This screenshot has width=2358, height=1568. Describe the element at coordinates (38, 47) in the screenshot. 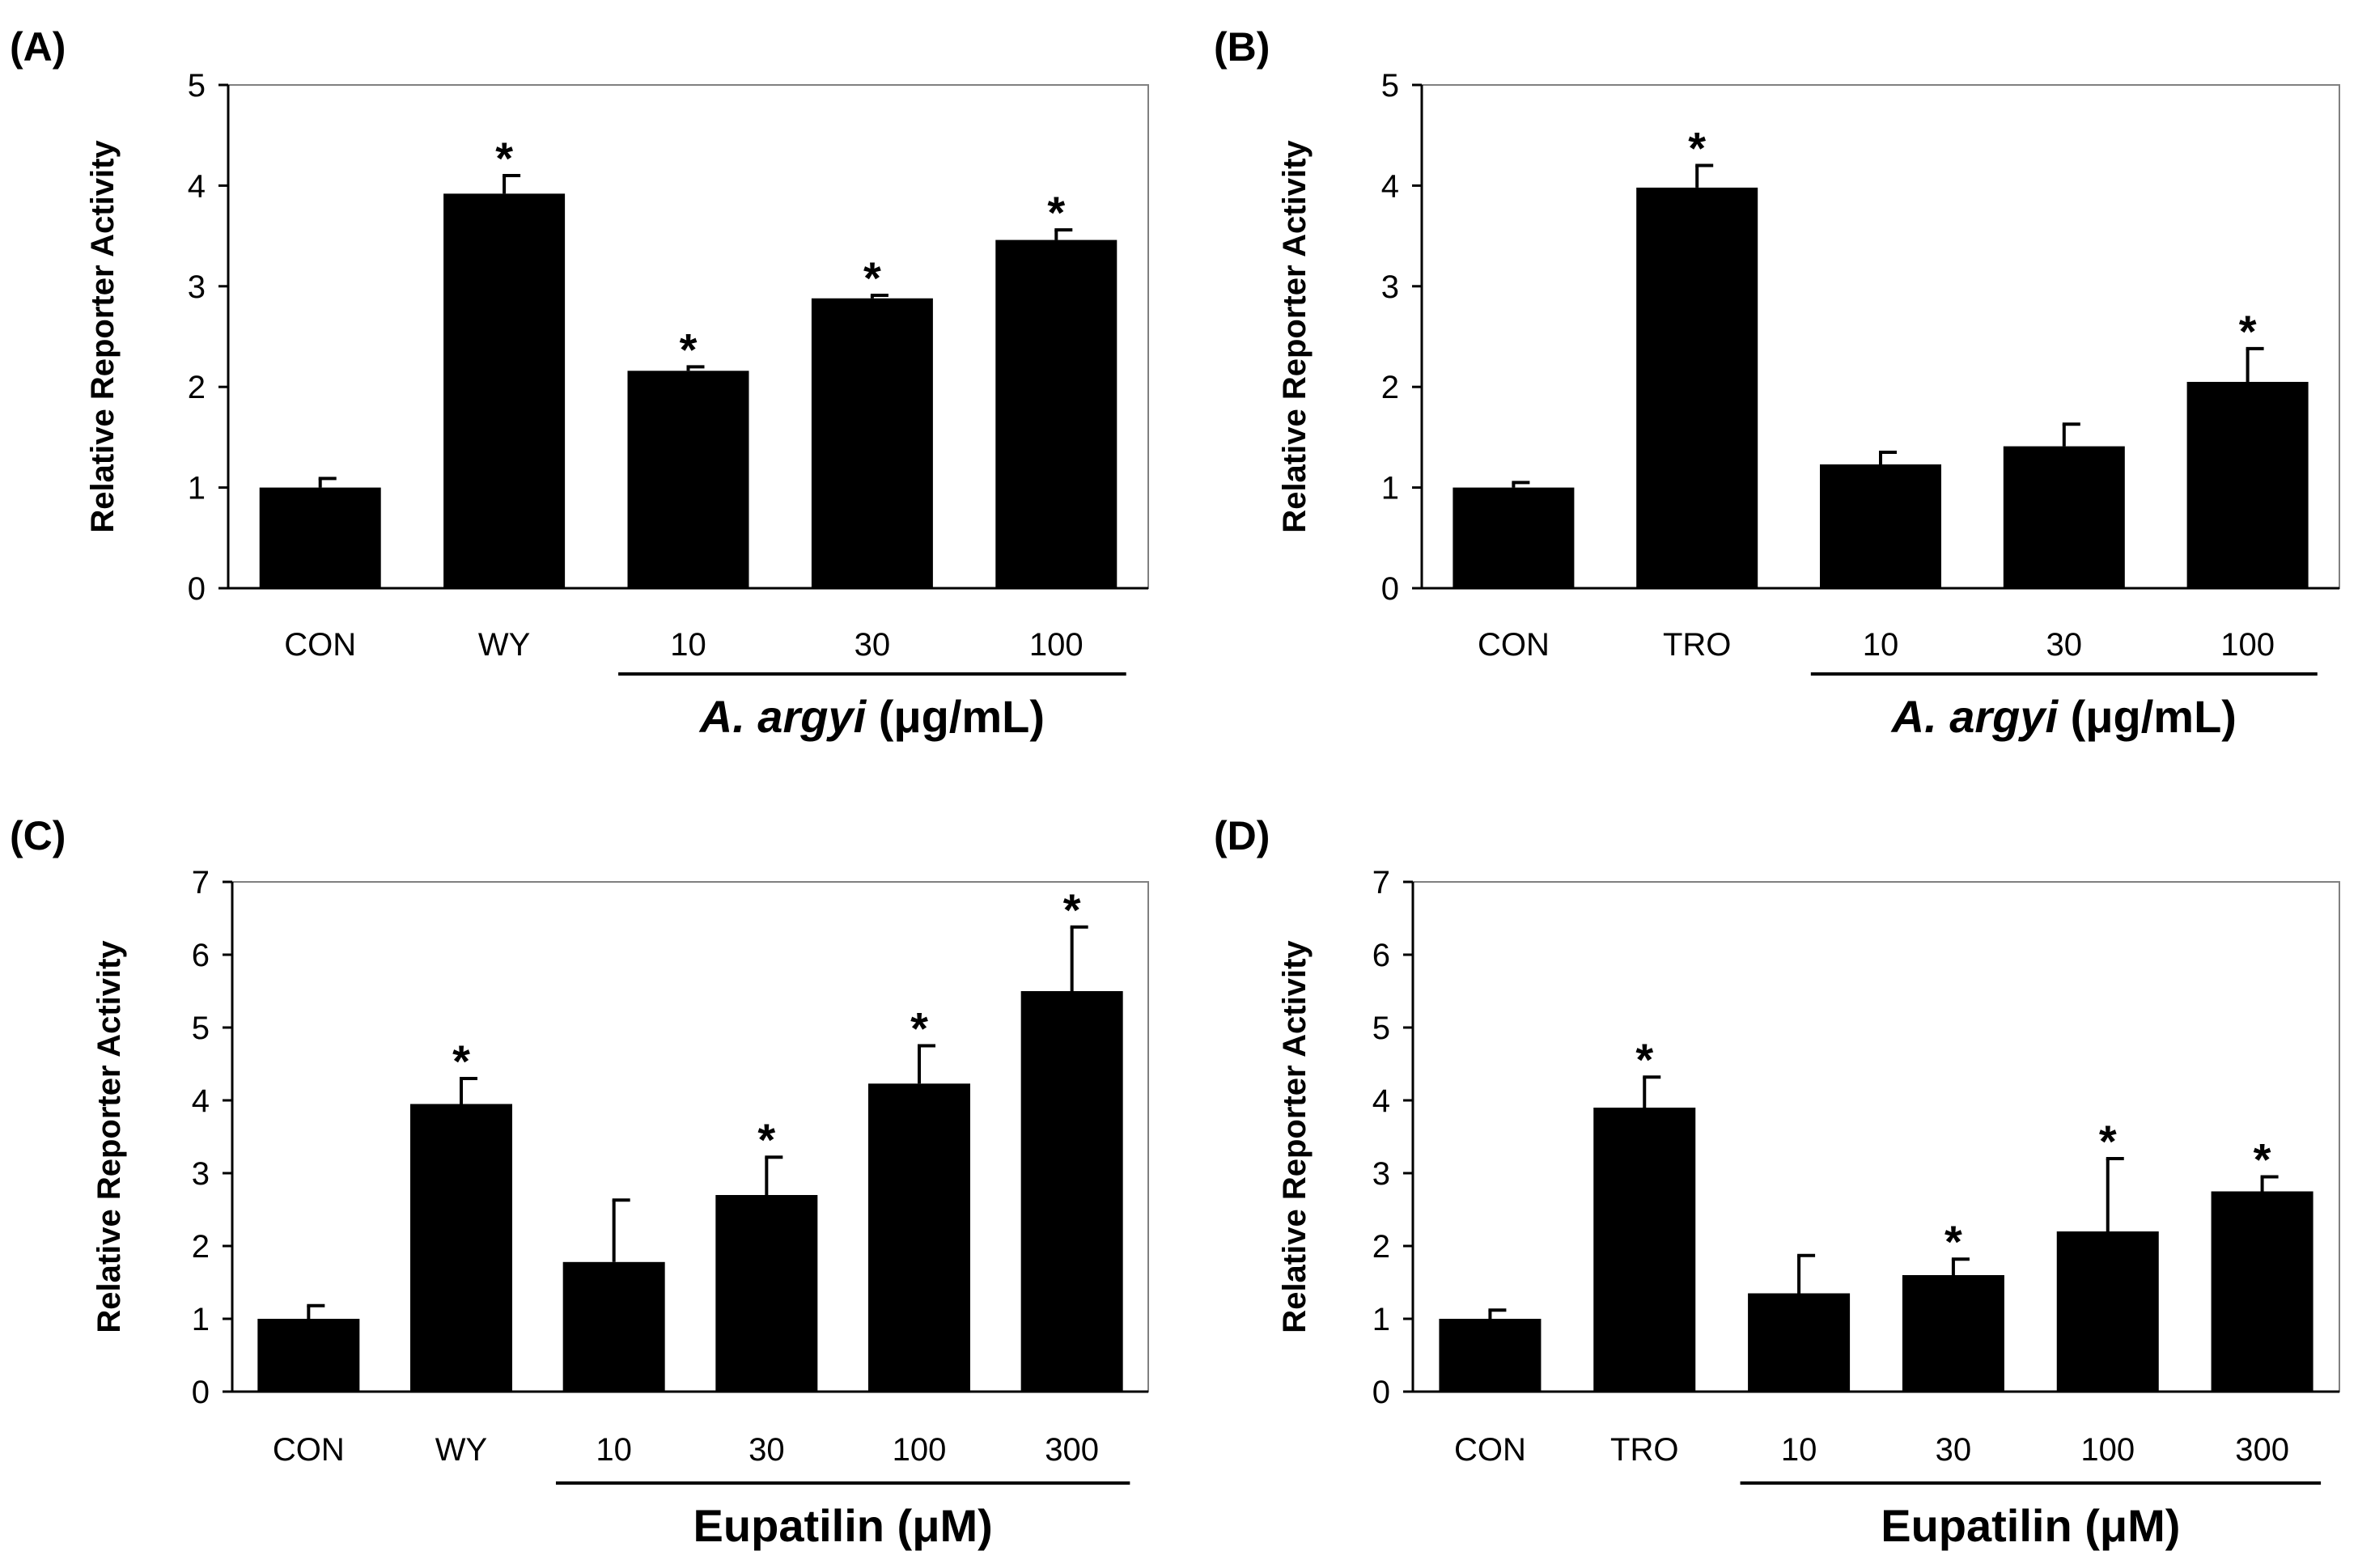

I see `panel-label: (A)` at that location.